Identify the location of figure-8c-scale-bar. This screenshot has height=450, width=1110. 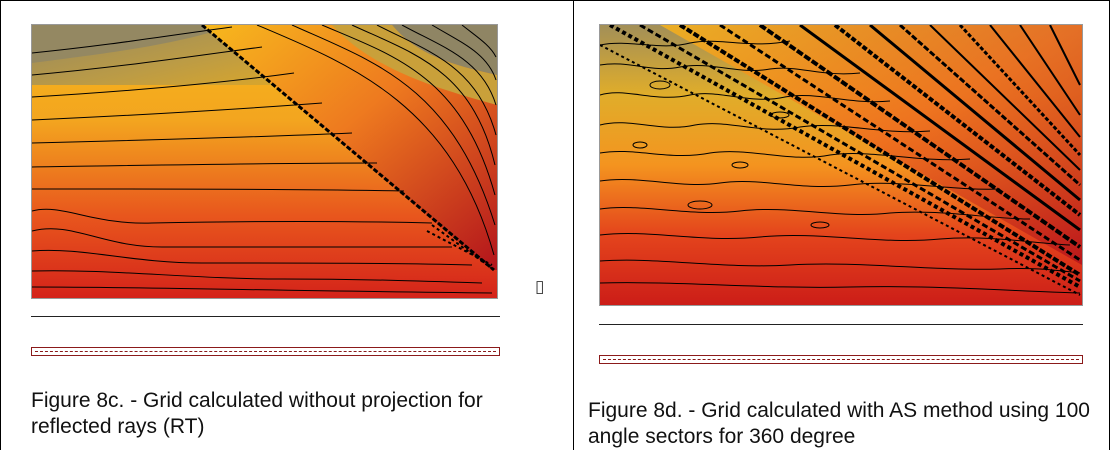
(265, 351).